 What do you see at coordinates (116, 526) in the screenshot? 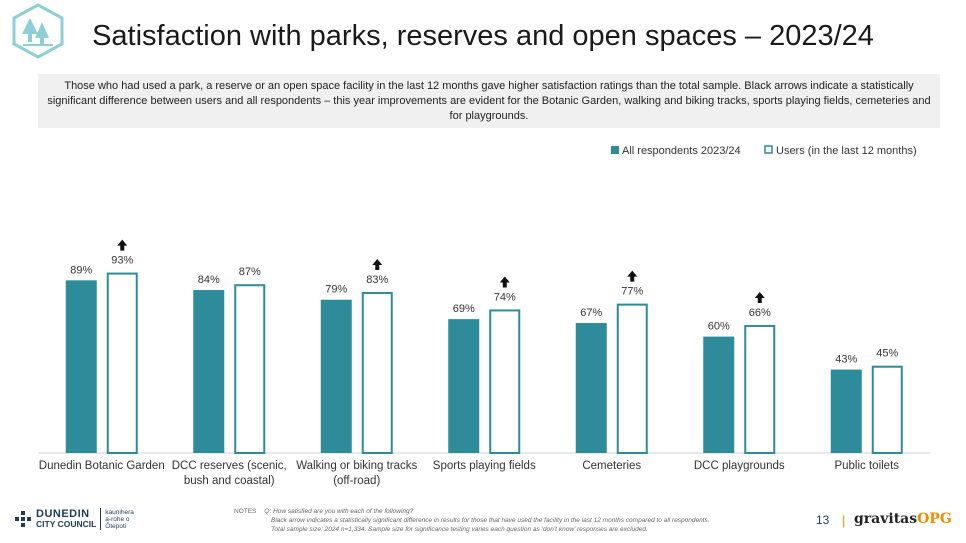
I see `logo-maori3: Ōtepoti` at bounding box center [116, 526].